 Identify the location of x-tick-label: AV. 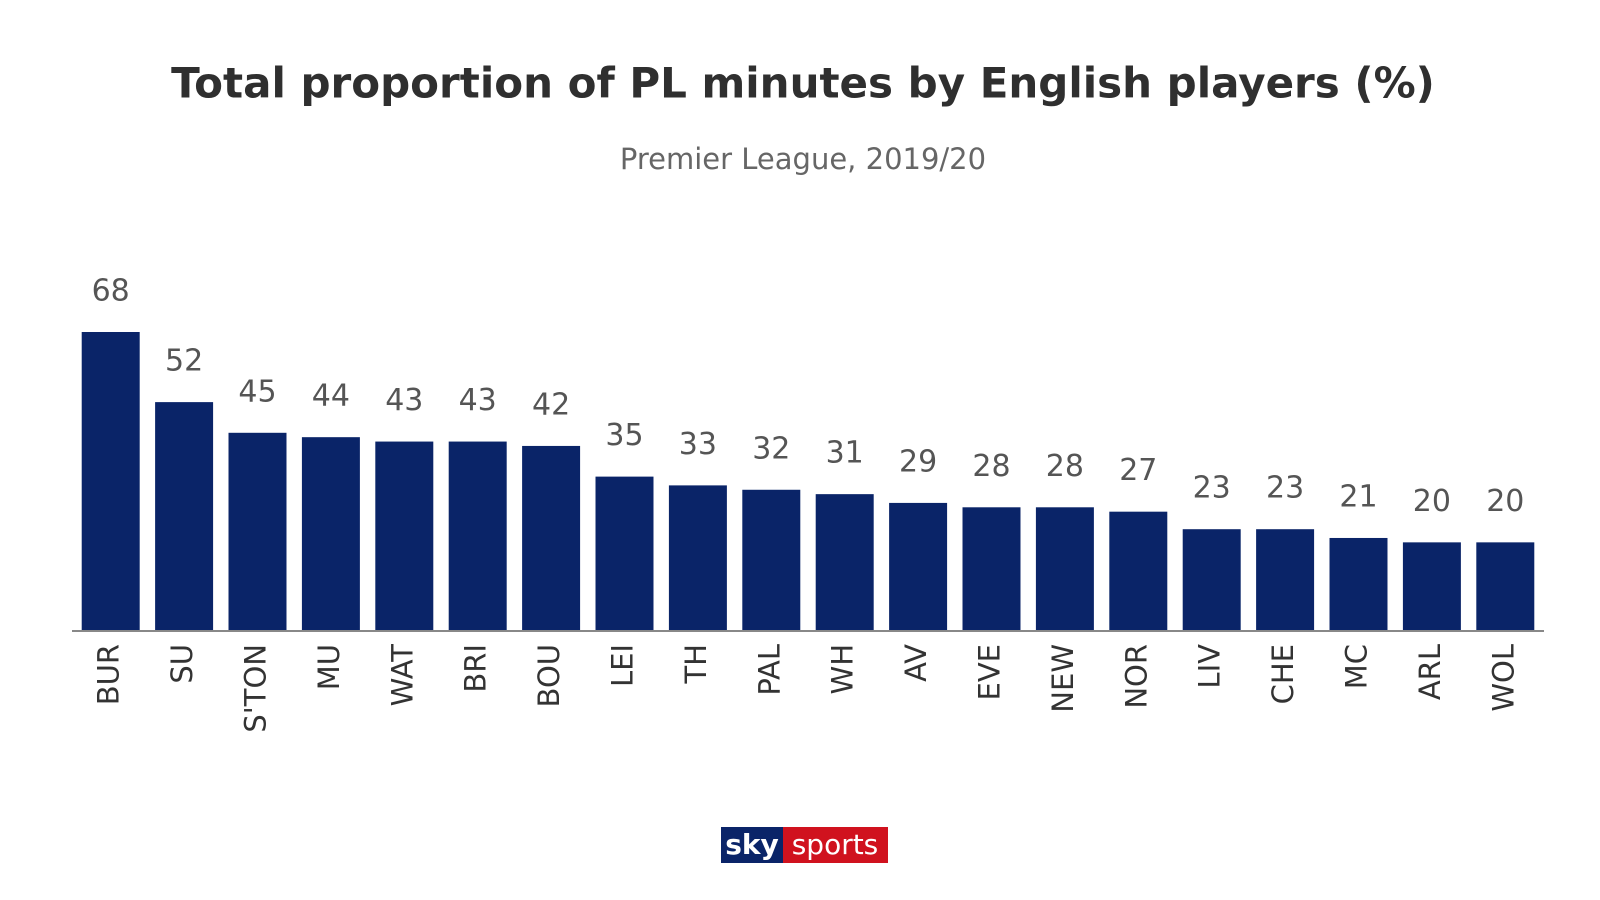
(916, 663).